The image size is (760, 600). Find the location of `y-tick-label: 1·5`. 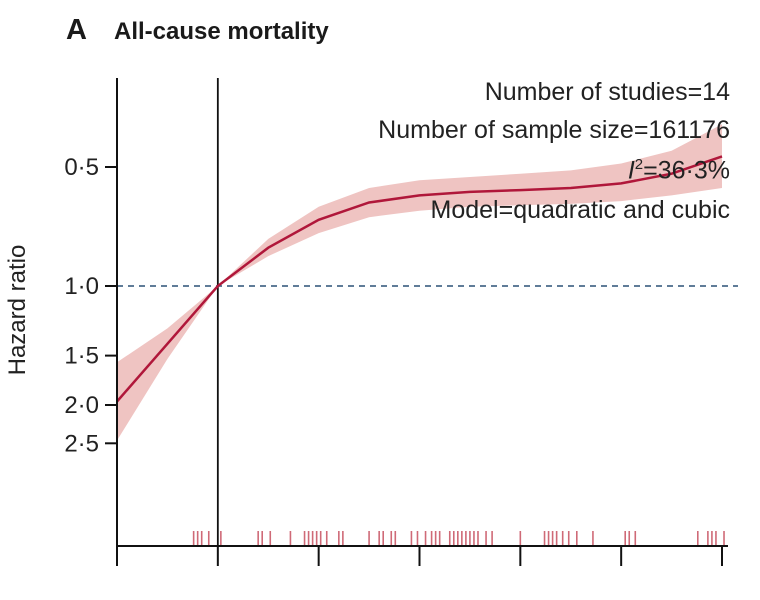

y-tick-label: 1·5 is located at coordinates (81, 356).